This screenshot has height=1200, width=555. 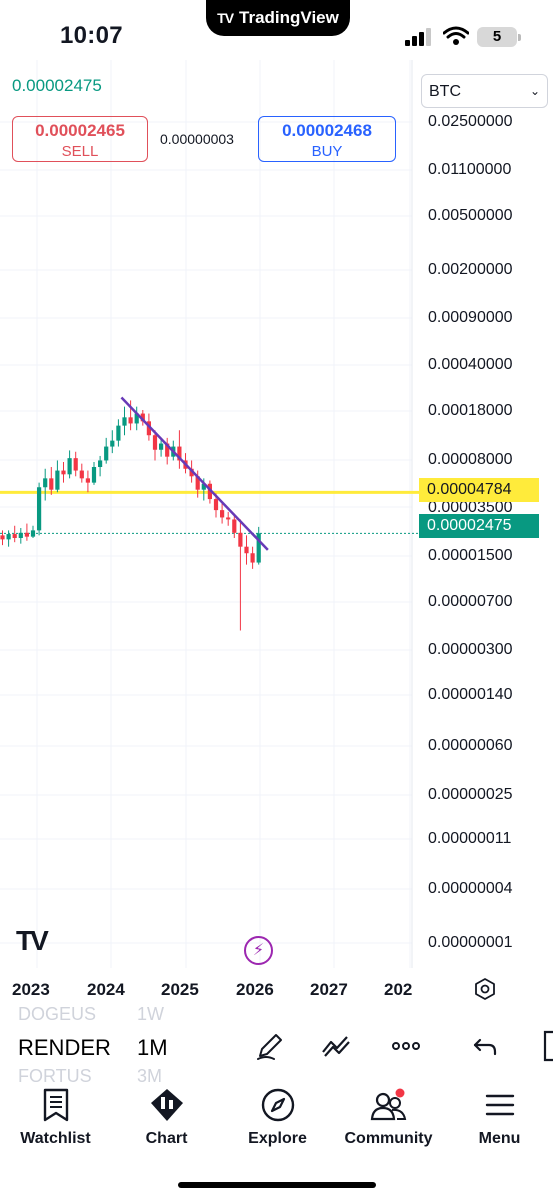 I want to click on buy-button: 0.00002468 BUY, so click(x=327, y=139).